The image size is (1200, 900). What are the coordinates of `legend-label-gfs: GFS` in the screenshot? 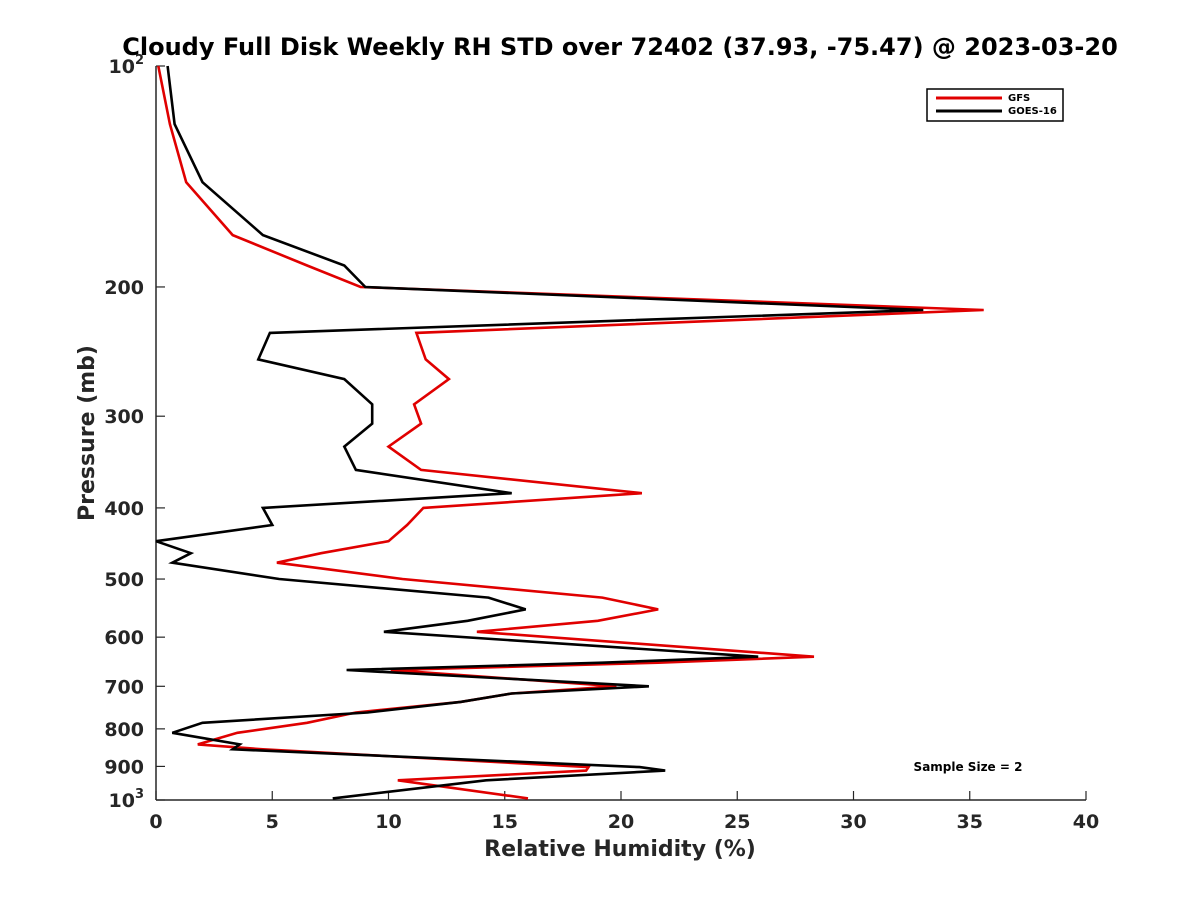 It's located at (1019, 98).